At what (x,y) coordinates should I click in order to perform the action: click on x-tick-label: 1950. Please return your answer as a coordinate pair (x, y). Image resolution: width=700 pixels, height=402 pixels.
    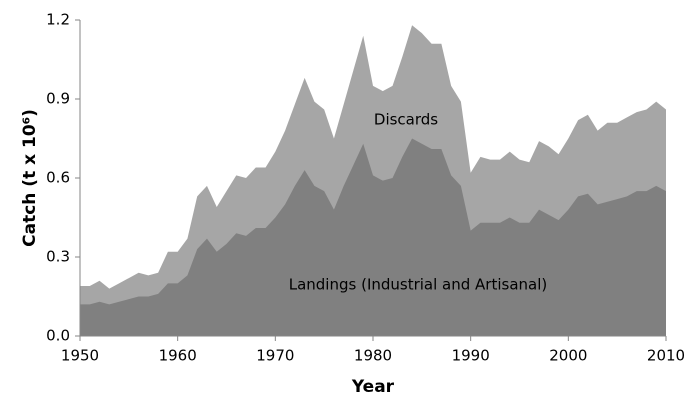
    Looking at the image, I should click on (80, 356).